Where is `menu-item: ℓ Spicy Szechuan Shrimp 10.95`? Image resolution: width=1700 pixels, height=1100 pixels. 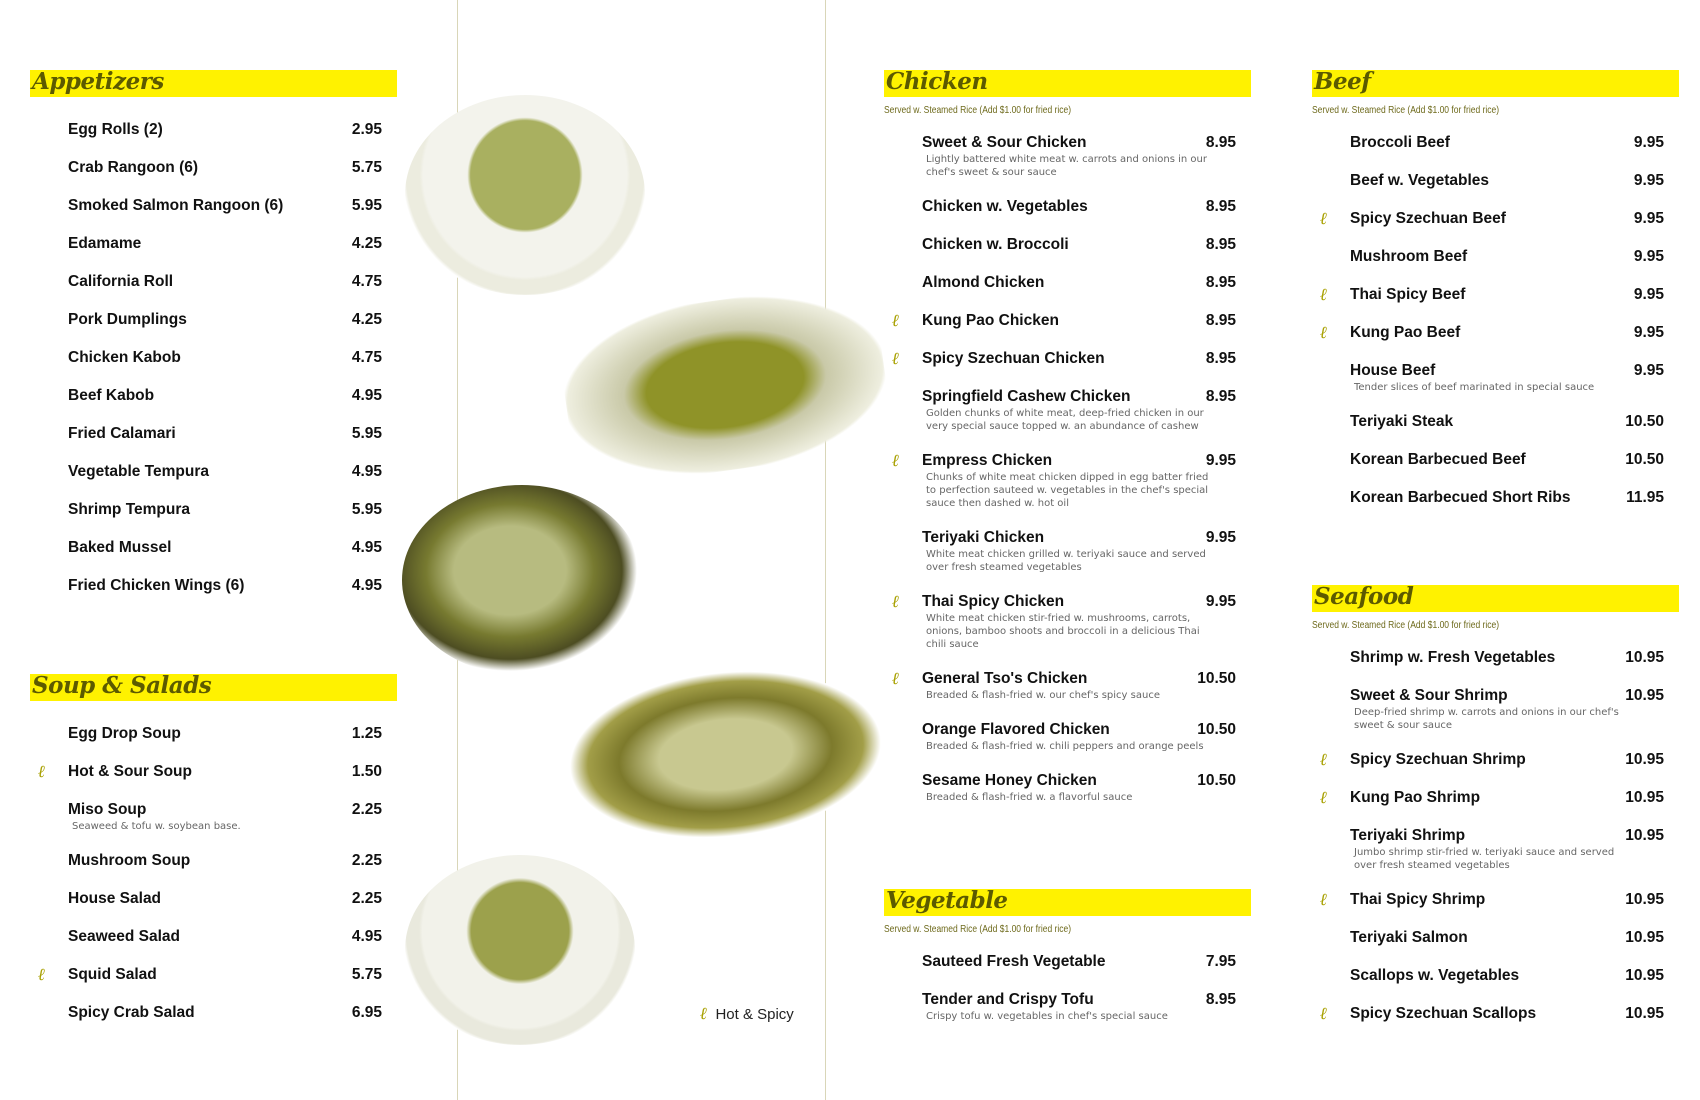 menu-item: ℓ Spicy Szechuan Shrimp 10.95 is located at coordinates (1495, 760).